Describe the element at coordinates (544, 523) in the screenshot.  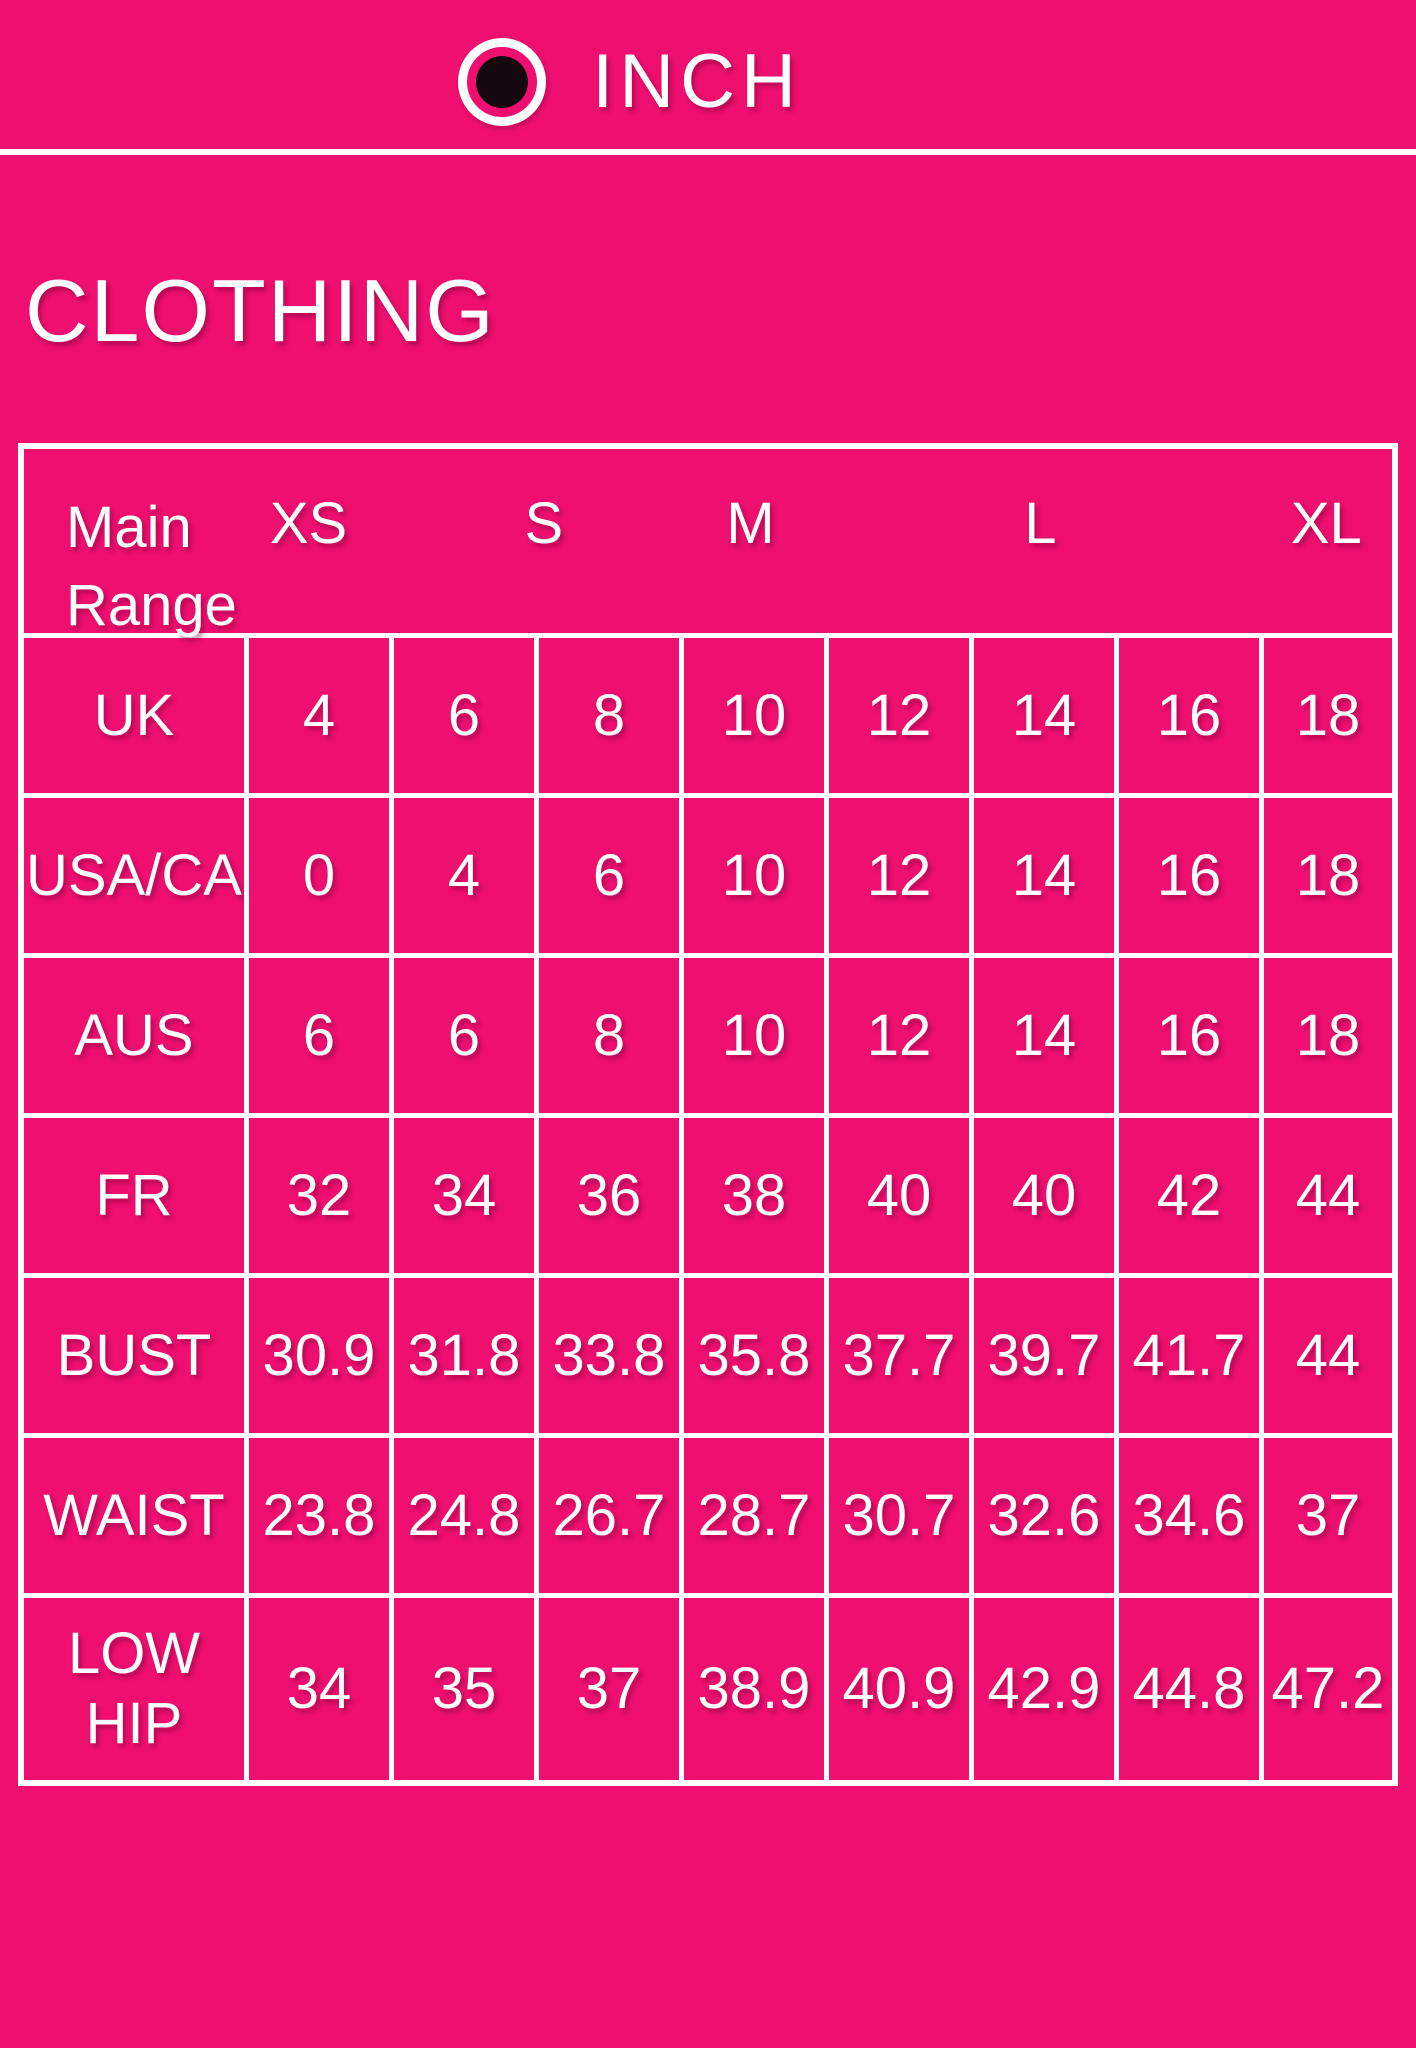
I see `size-header-label: S` at that location.